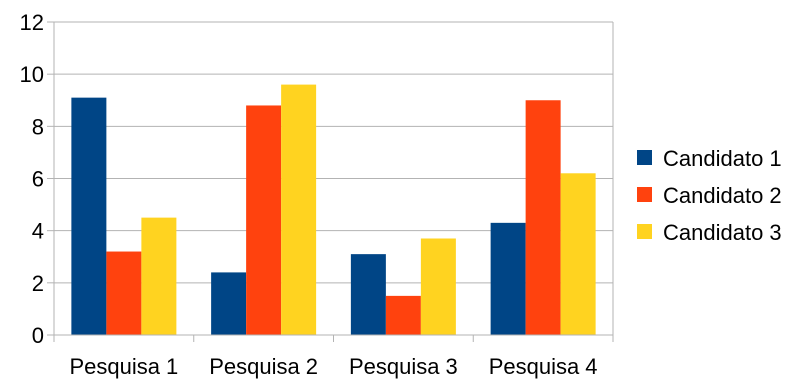 The image size is (801, 381). What do you see at coordinates (123, 366) in the screenshot?
I see `x-tick-label: Pesquisa 1` at bounding box center [123, 366].